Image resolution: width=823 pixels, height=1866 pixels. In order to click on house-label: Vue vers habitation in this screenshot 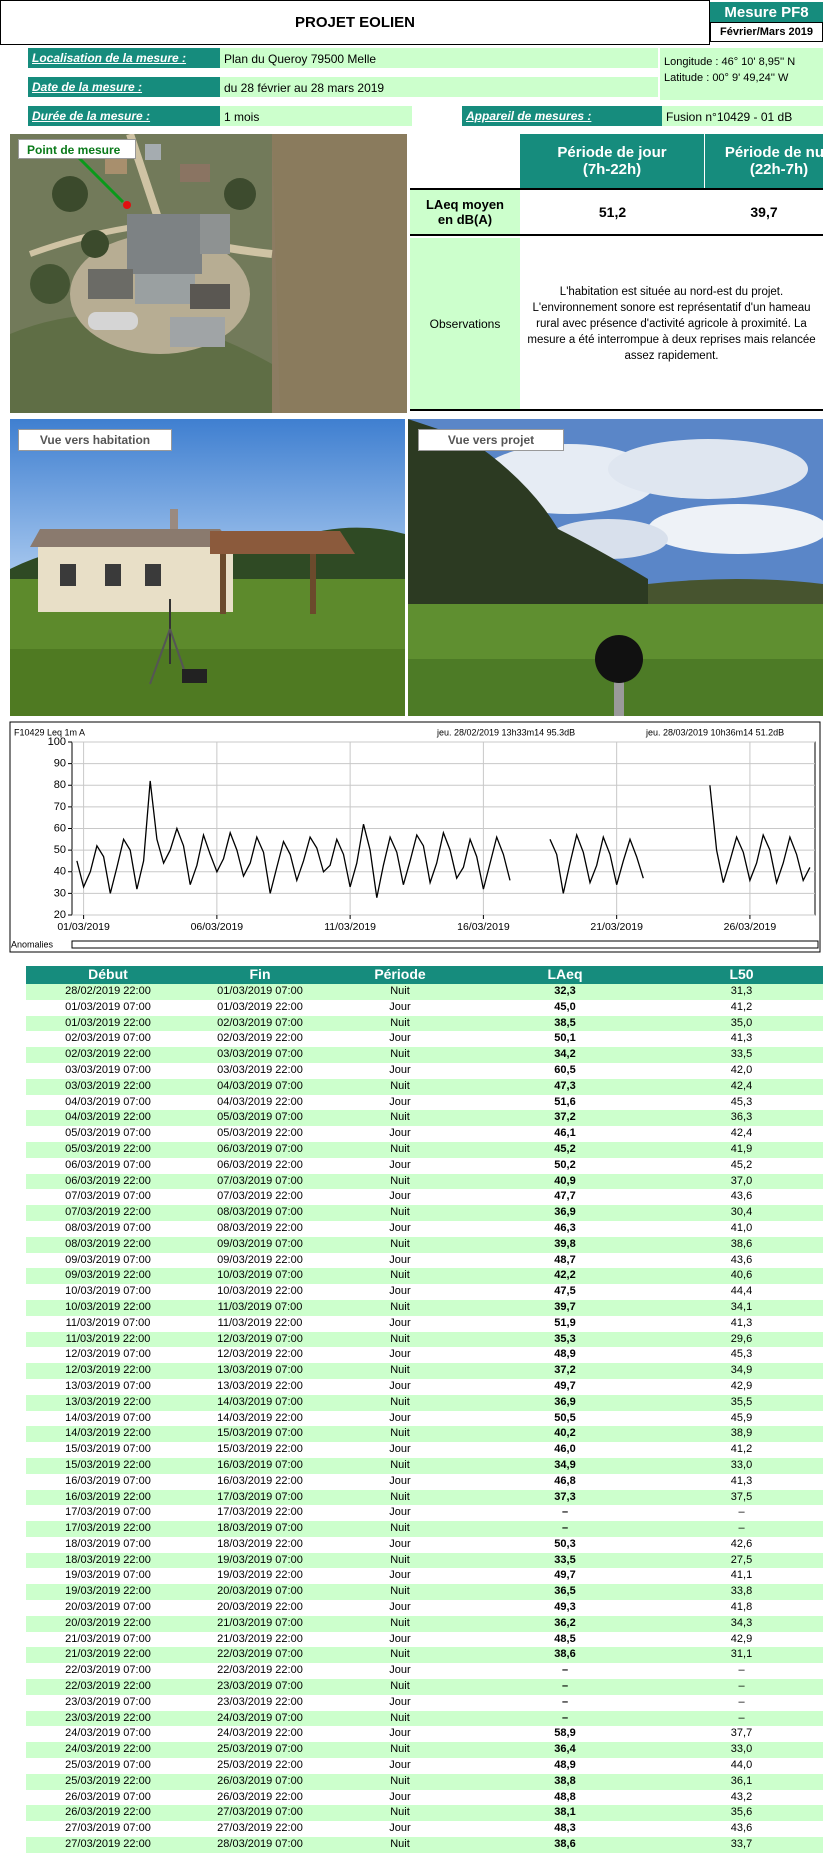, I will do `click(95, 440)`.